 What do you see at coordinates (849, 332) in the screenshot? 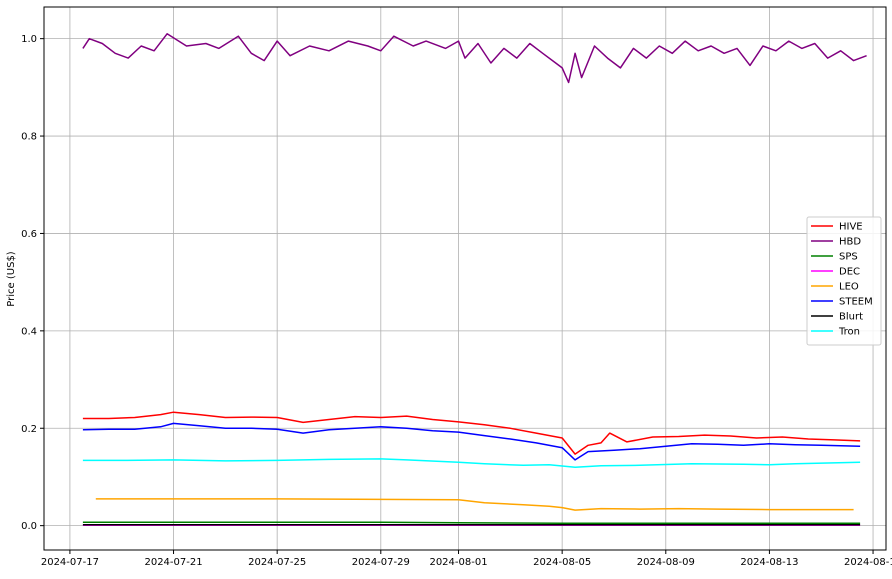
I see `legend-label: Tron` at bounding box center [849, 332].